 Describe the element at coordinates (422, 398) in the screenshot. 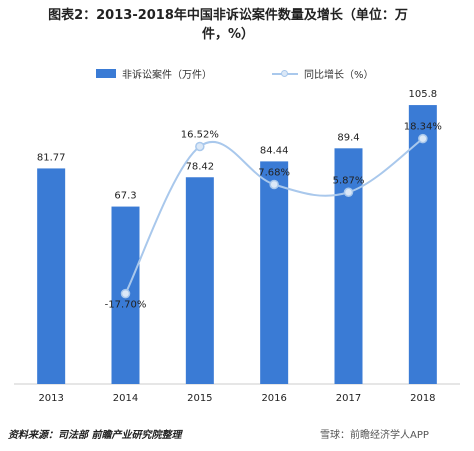

I see `x-tick-label-2018: 2018` at that location.